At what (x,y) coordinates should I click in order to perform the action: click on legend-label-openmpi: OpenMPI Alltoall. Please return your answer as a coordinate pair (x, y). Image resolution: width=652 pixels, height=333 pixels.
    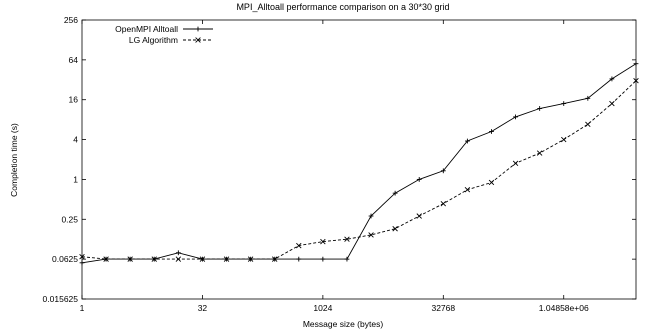
    Looking at the image, I should click on (146, 29).